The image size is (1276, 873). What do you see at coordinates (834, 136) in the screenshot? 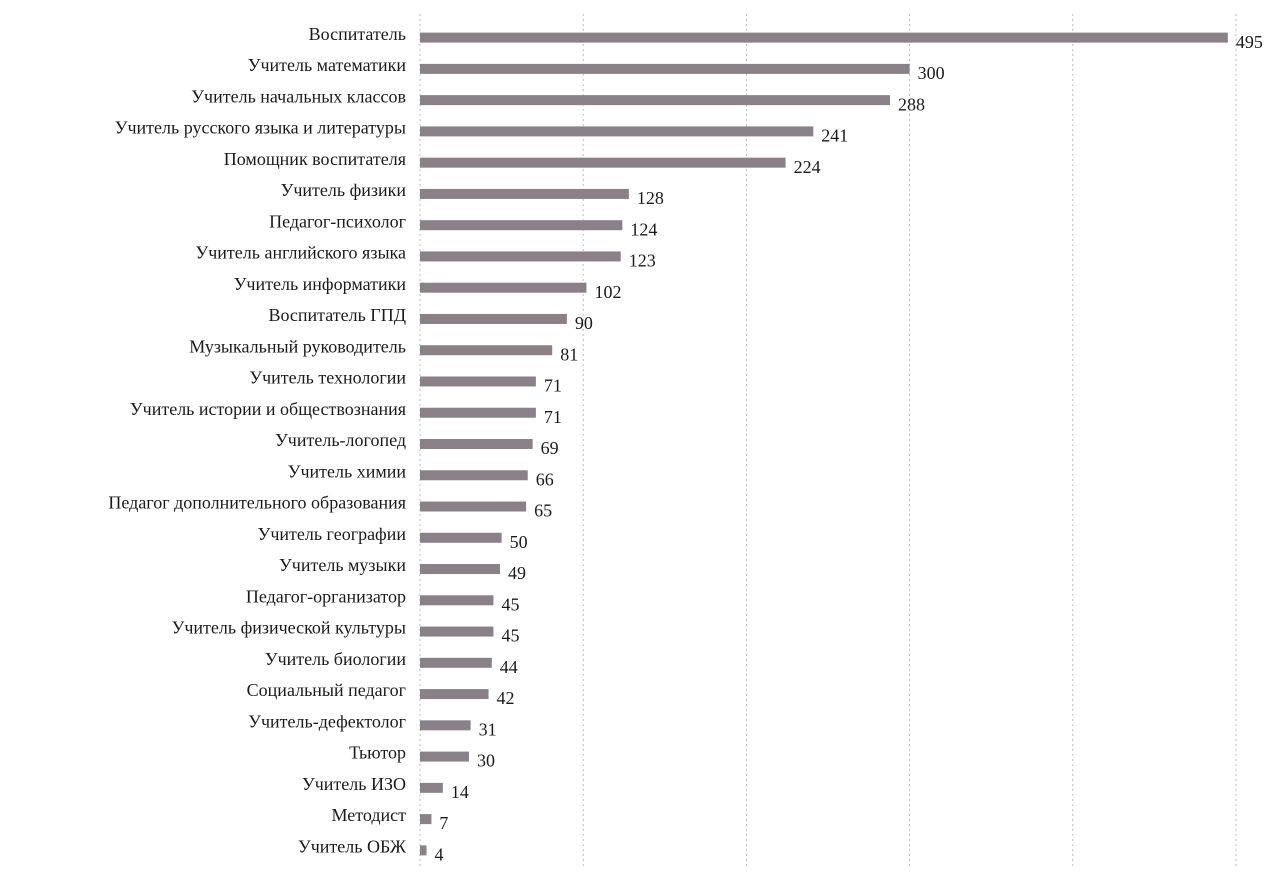
I see `data-label: 241` at bounding box center [834, 136].